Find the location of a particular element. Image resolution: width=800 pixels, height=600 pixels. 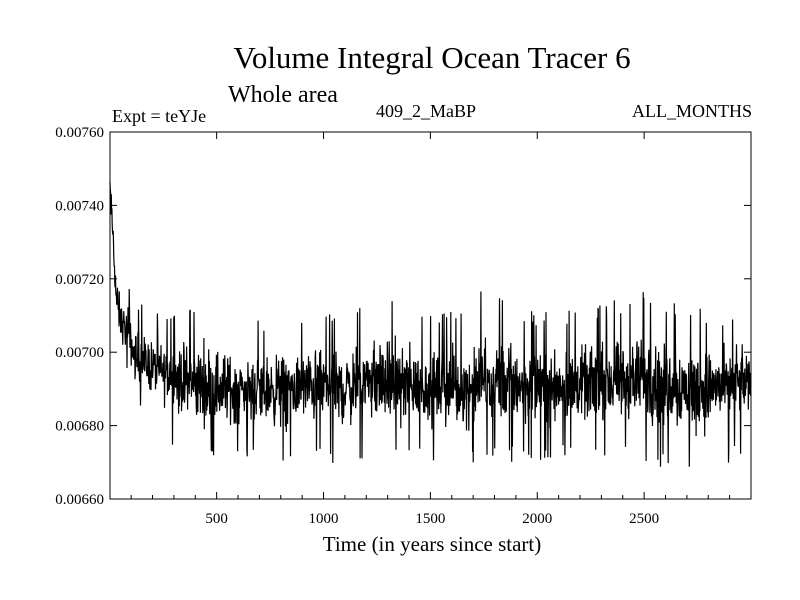

x-tick-label: 1000 is located at coordinates (324, 519).